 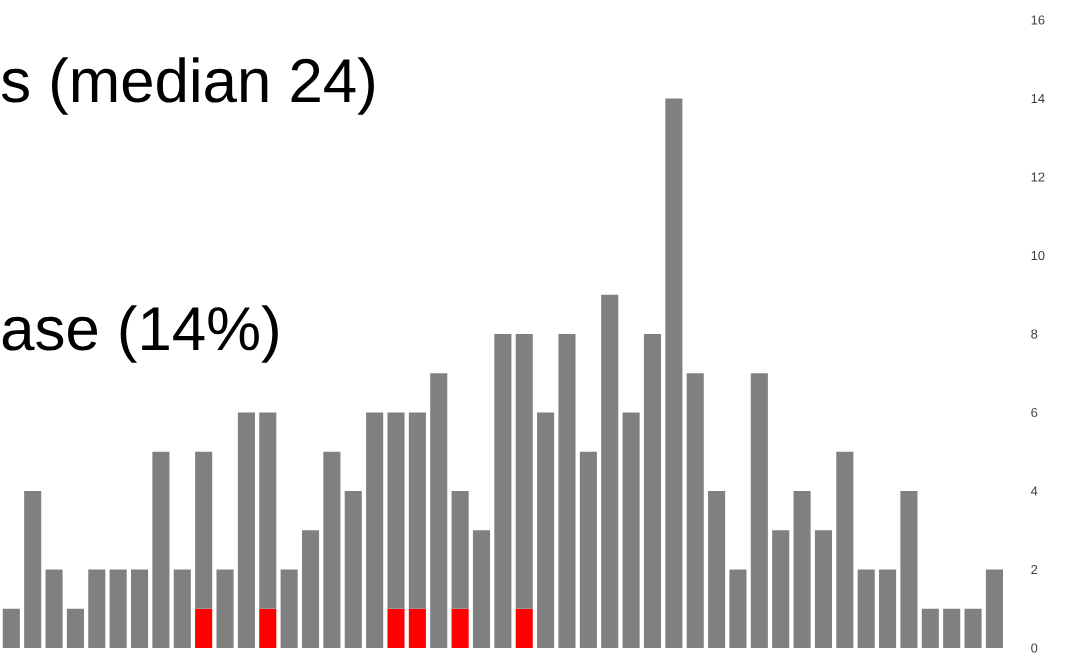 I want to click on y-tick-label: 4, so click(x=1034, y=491).